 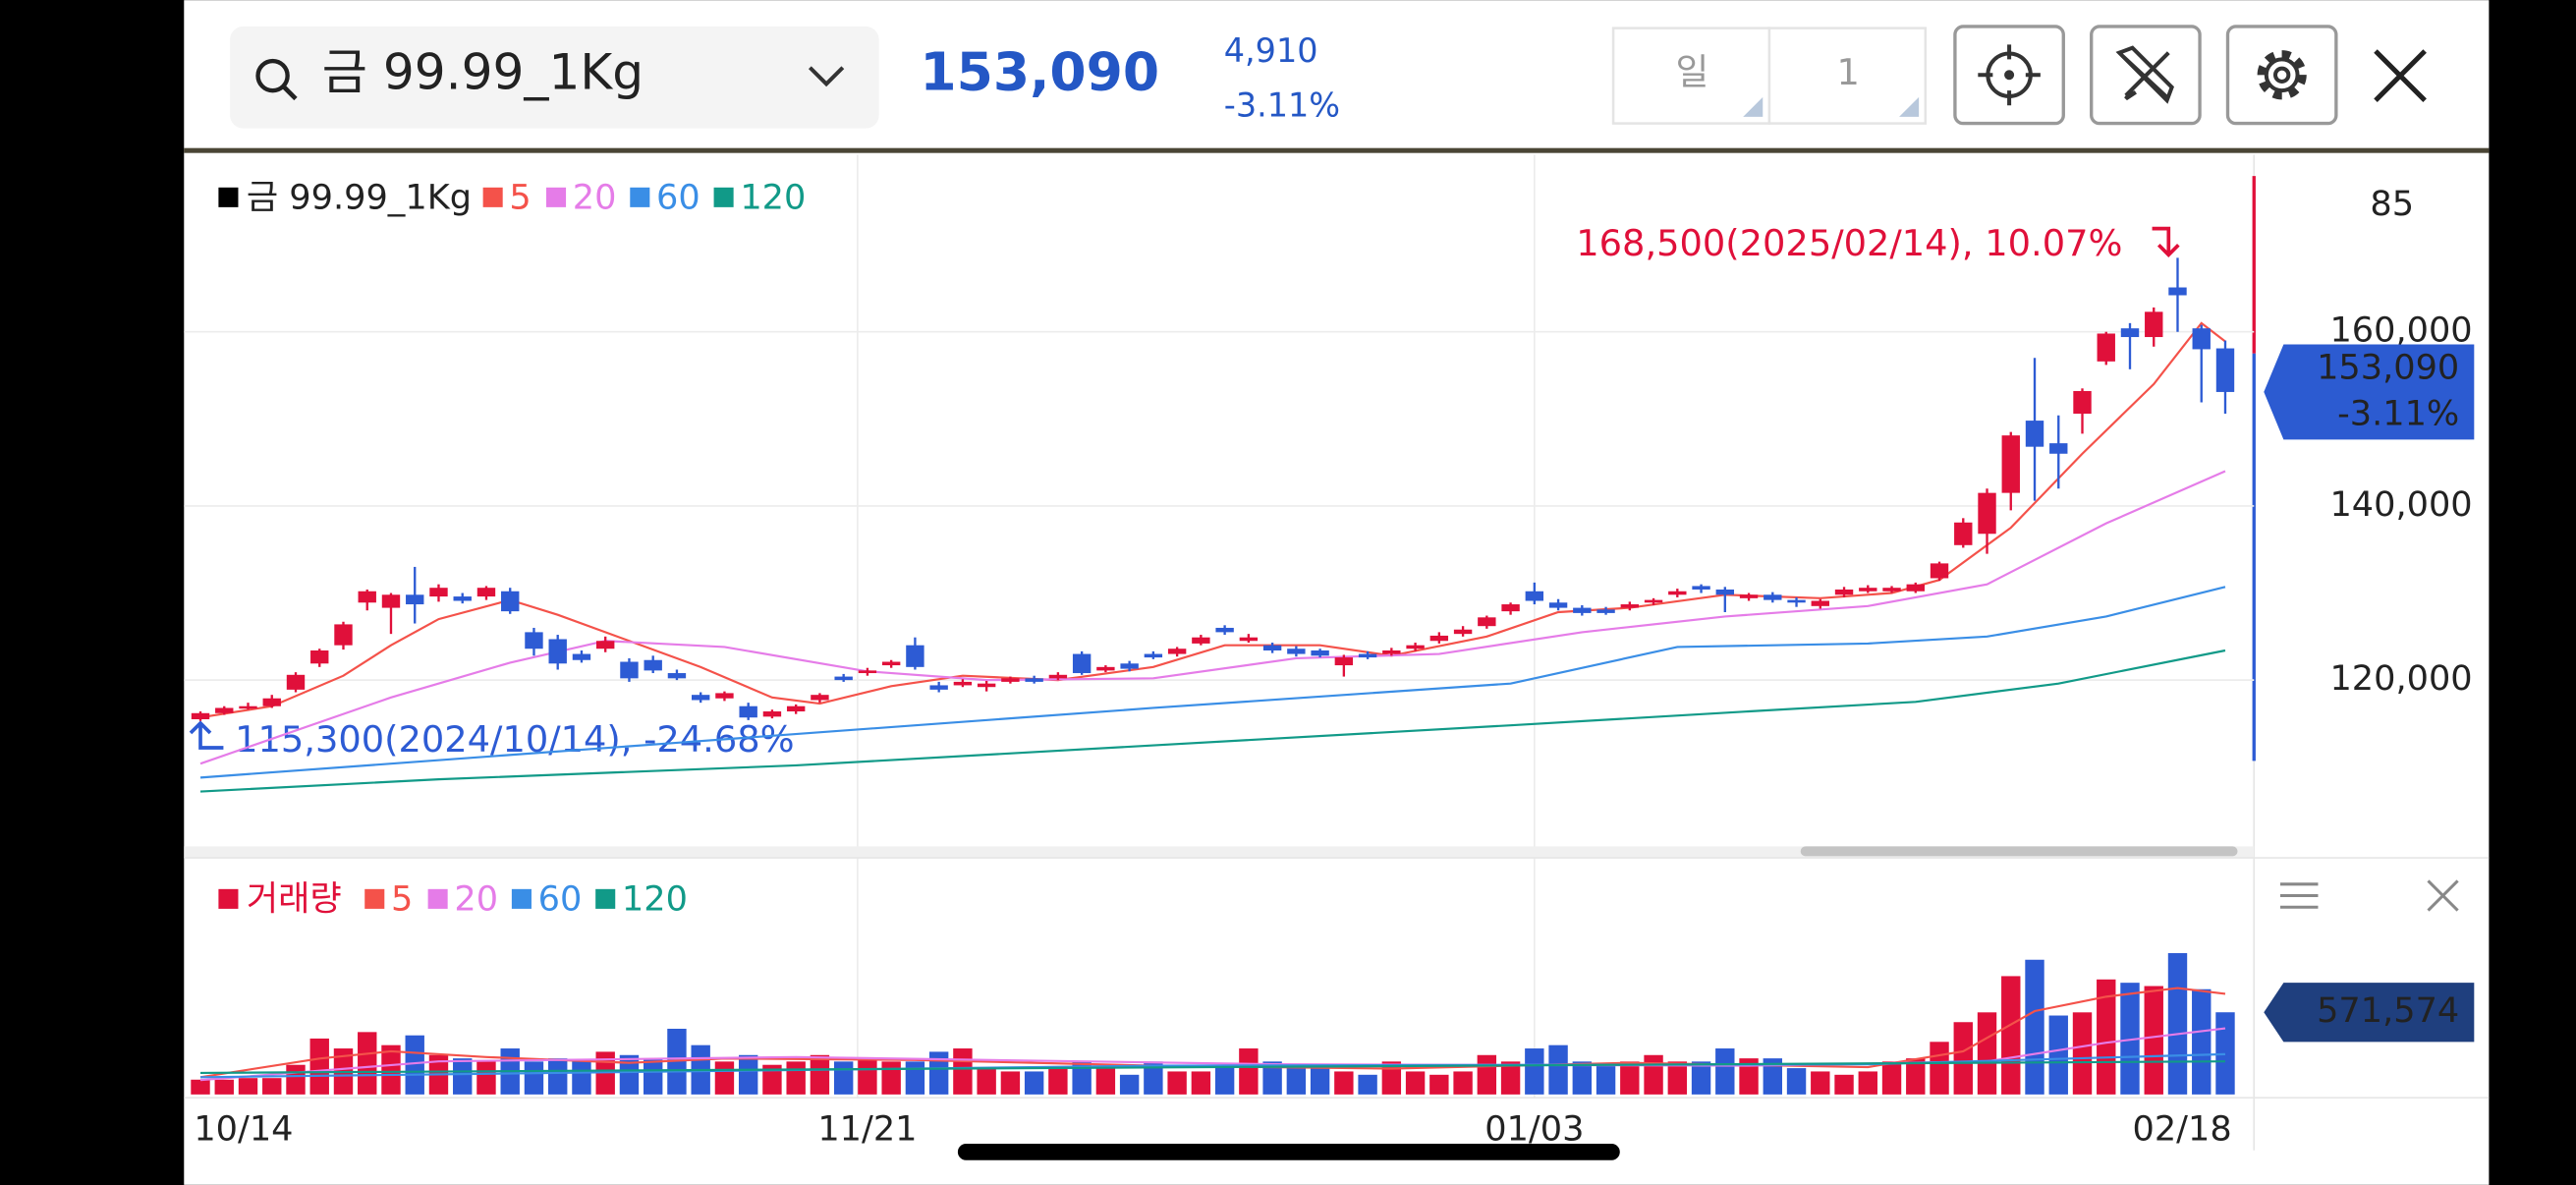 What do you see at coordinates (867, 1130) in the screenshot?
I see `x-tick-label: 11/21` at bounding box center [867, 1130].